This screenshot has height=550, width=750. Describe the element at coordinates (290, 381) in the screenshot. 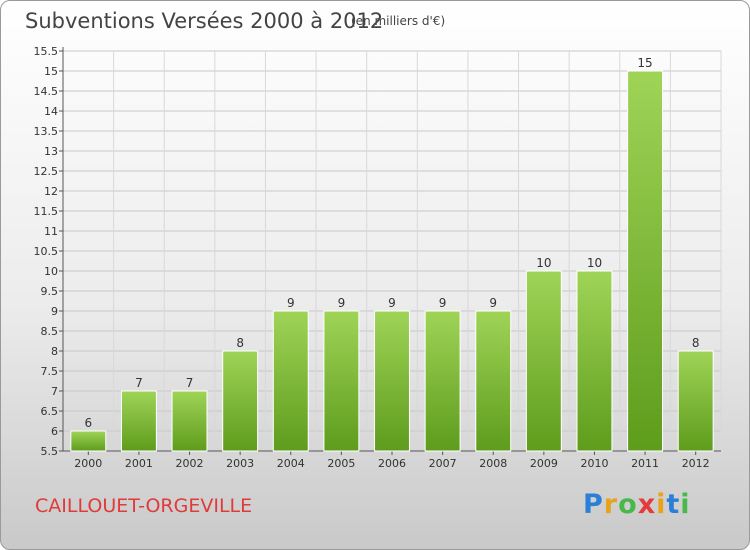

I see `bar-2004` at that location.